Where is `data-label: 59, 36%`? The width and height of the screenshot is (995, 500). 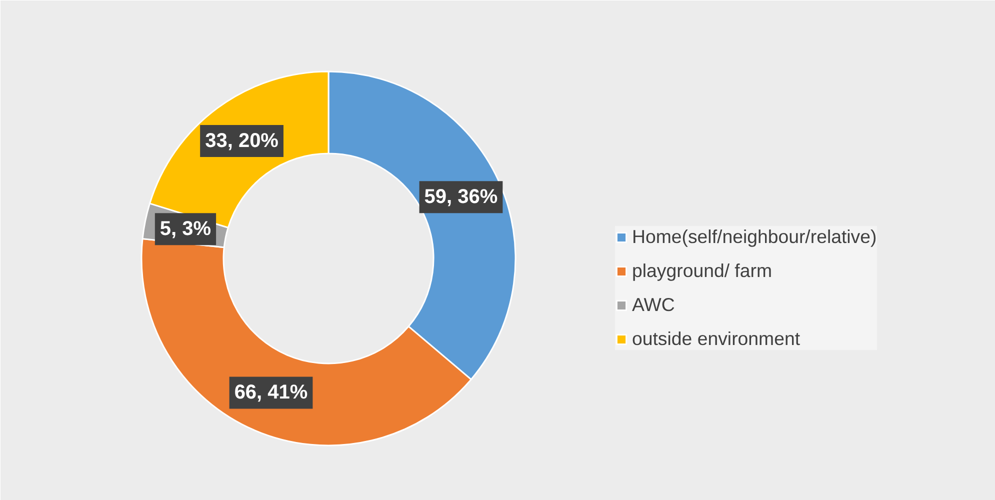 data-label: 59, 36% is located at coordinates (461, 197).